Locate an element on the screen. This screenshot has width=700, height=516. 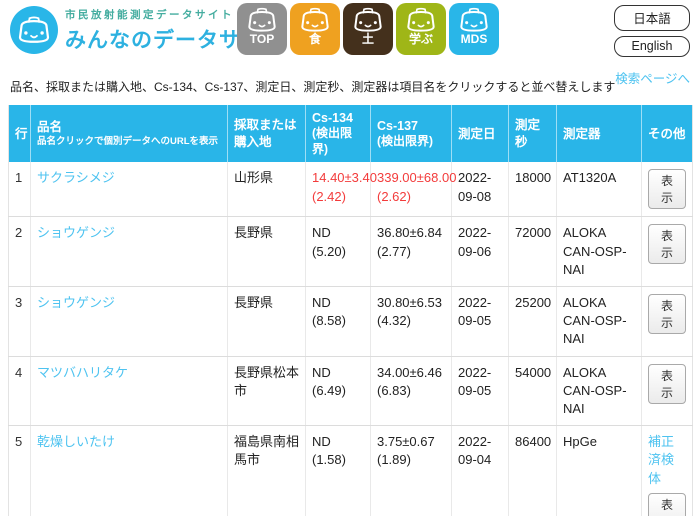
nav-tile-soil: 土 is located at coordinates (368, 29).